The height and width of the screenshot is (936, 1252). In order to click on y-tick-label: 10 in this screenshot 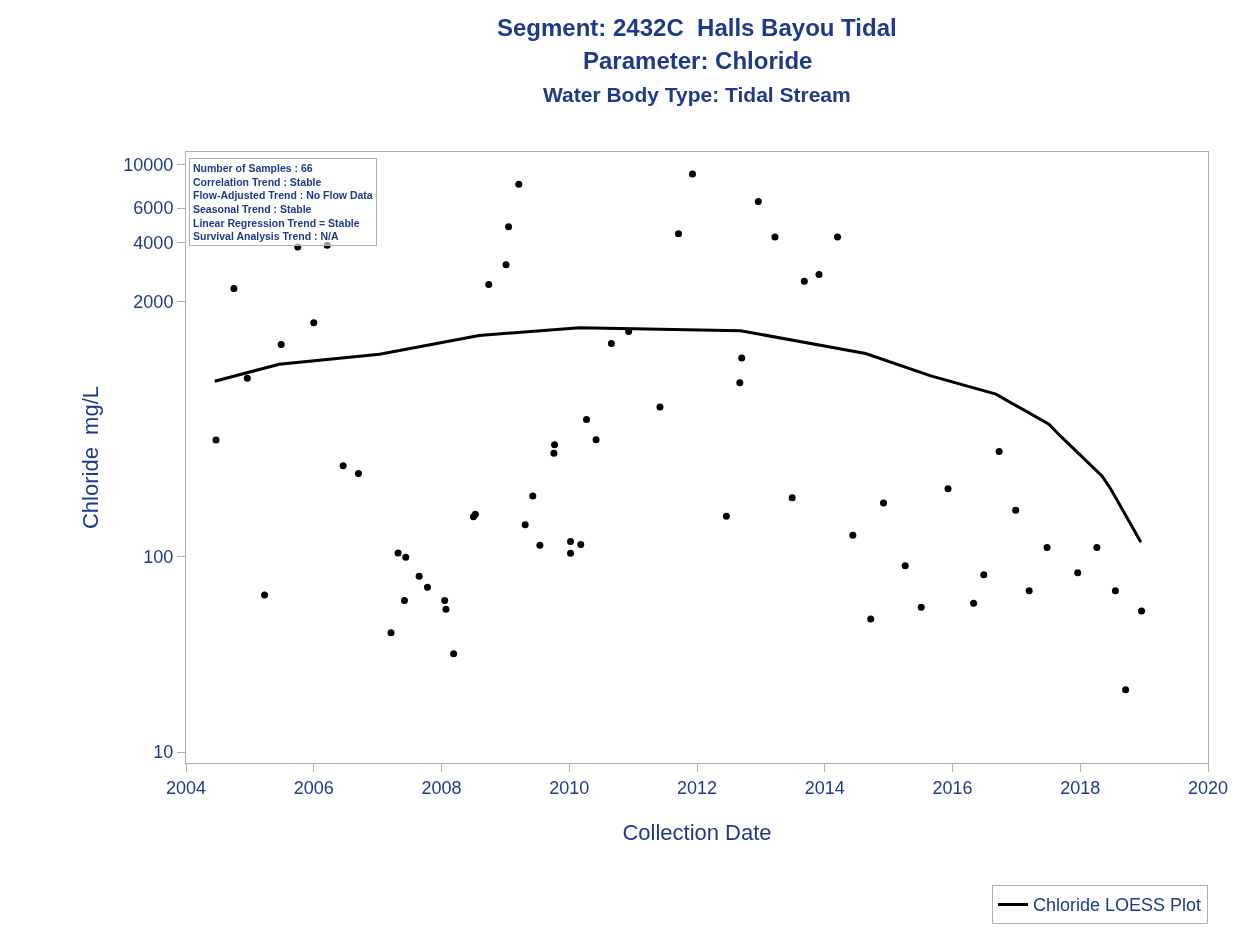, I will do `click(163, 752)`.